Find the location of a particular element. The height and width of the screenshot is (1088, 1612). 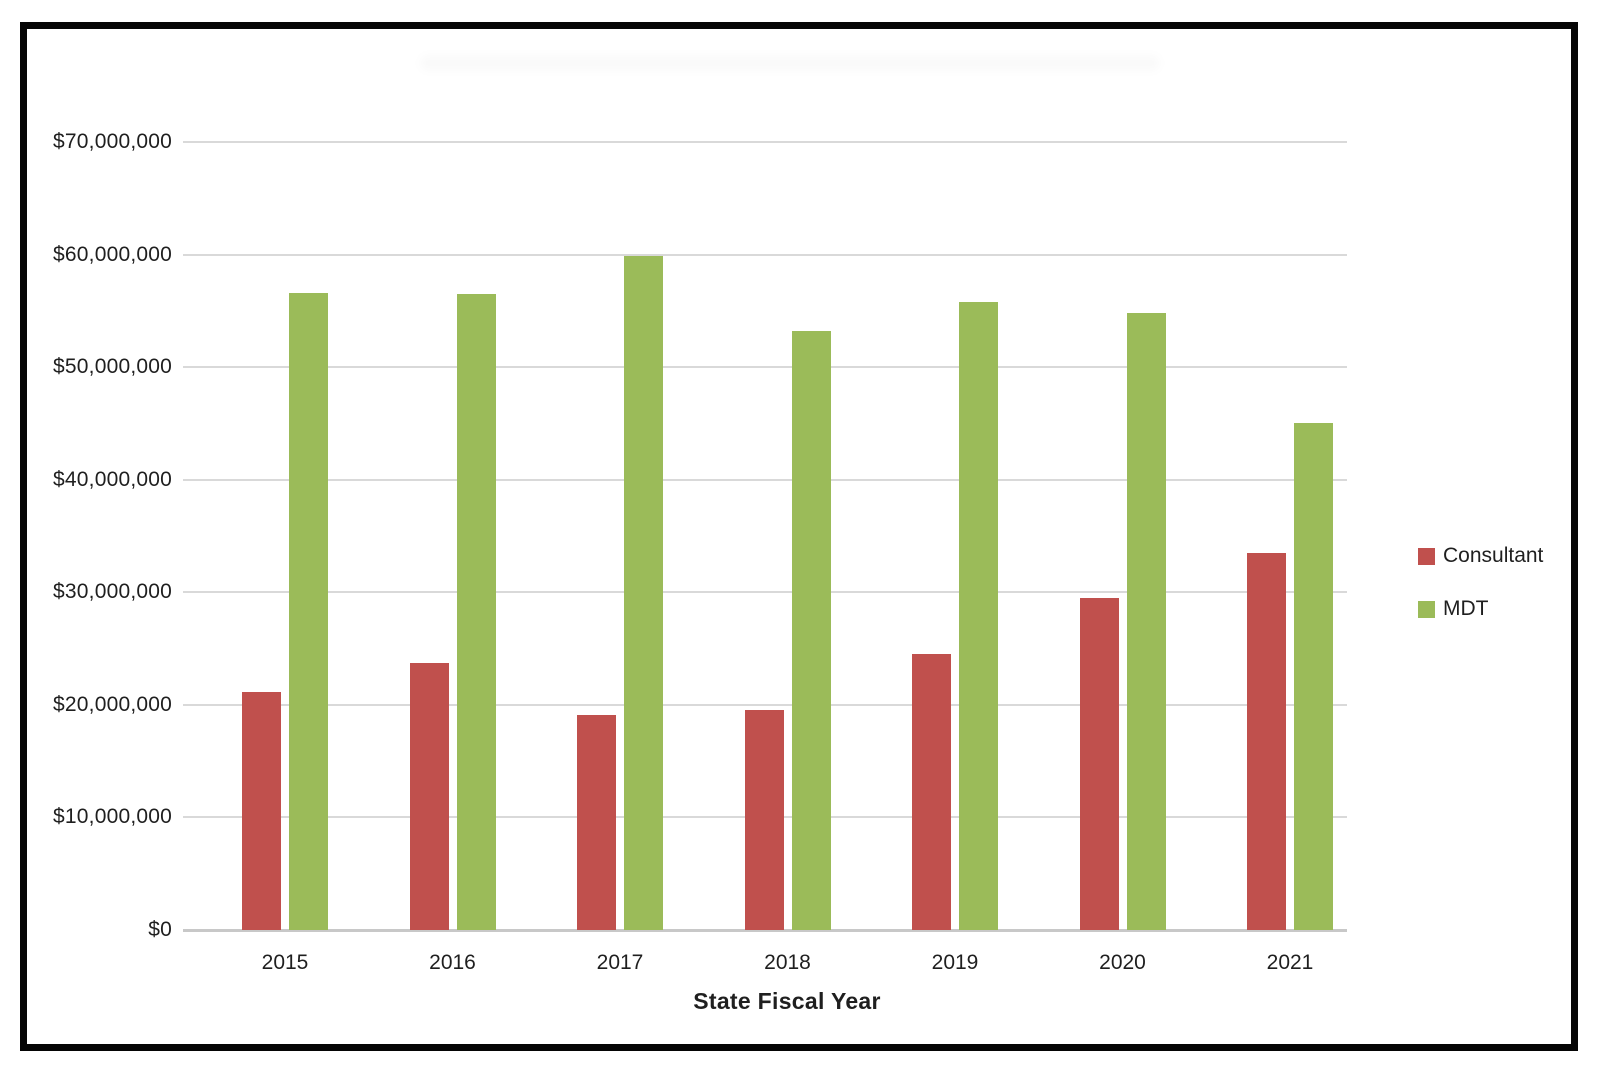

x-axis-tick-label: 2015 is located at coordinates (285, 962).